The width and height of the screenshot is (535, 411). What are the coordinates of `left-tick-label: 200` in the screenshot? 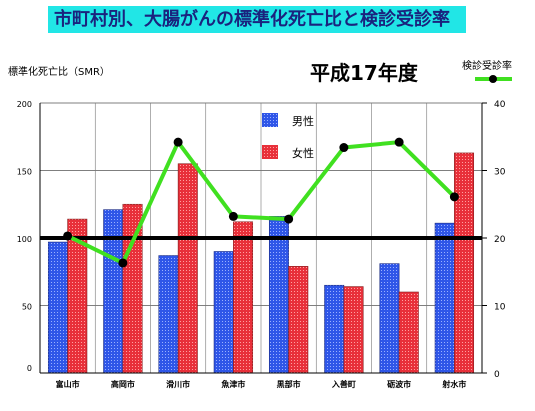 It's located at (24, 104).